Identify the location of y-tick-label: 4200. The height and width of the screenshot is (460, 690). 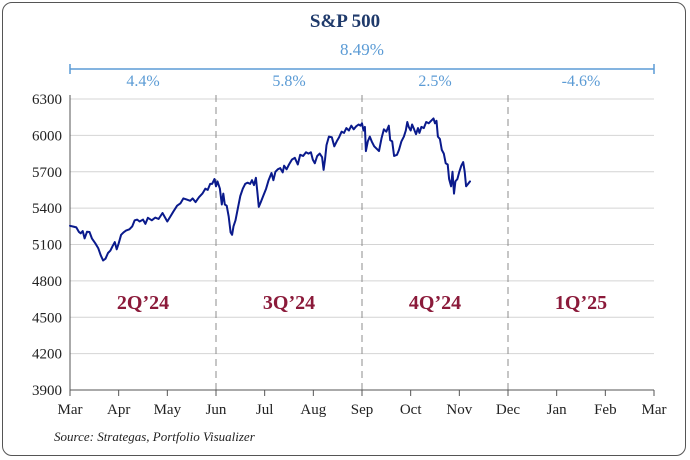
(47, 355).